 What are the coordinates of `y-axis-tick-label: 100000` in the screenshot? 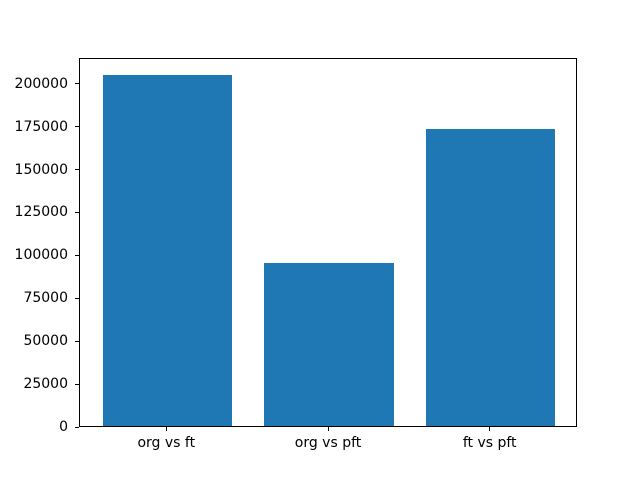 It's located at (41, 255).